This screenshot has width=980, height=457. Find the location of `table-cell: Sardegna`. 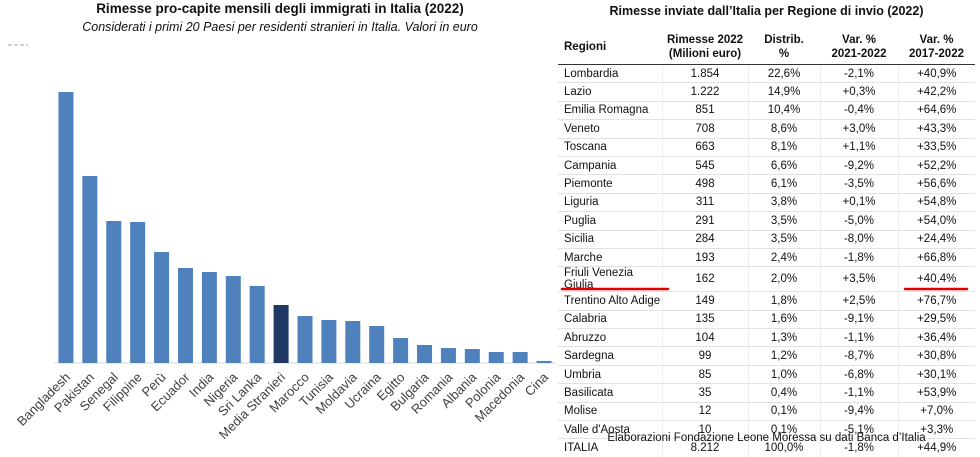

table-cell: Sardegna is located at coordinates (610, 356).